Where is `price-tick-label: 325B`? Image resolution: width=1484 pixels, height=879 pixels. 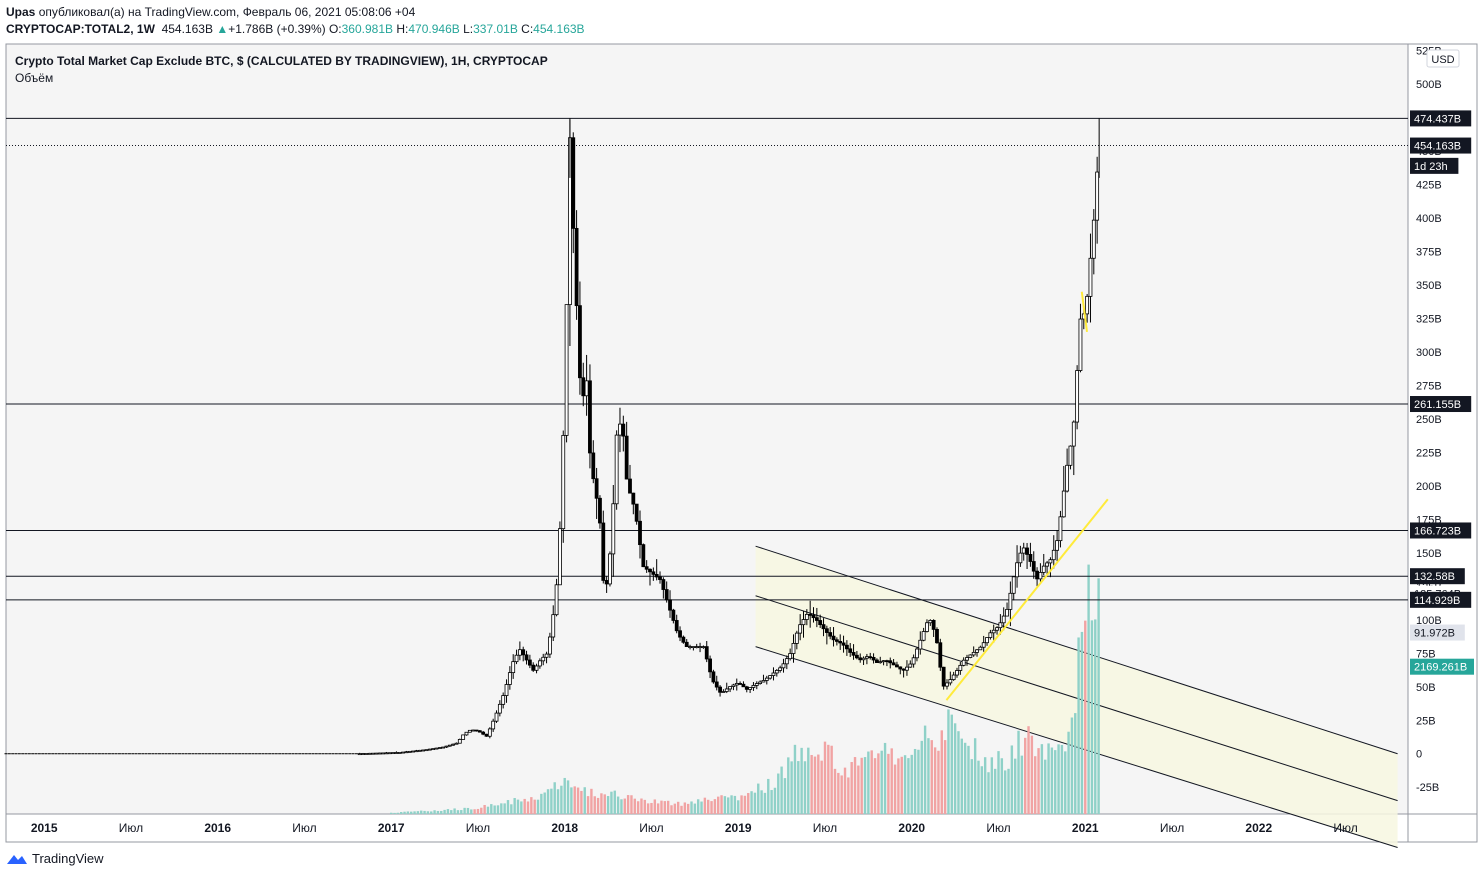 price-tick-label: 325B is located at coordinates (1429, 320).